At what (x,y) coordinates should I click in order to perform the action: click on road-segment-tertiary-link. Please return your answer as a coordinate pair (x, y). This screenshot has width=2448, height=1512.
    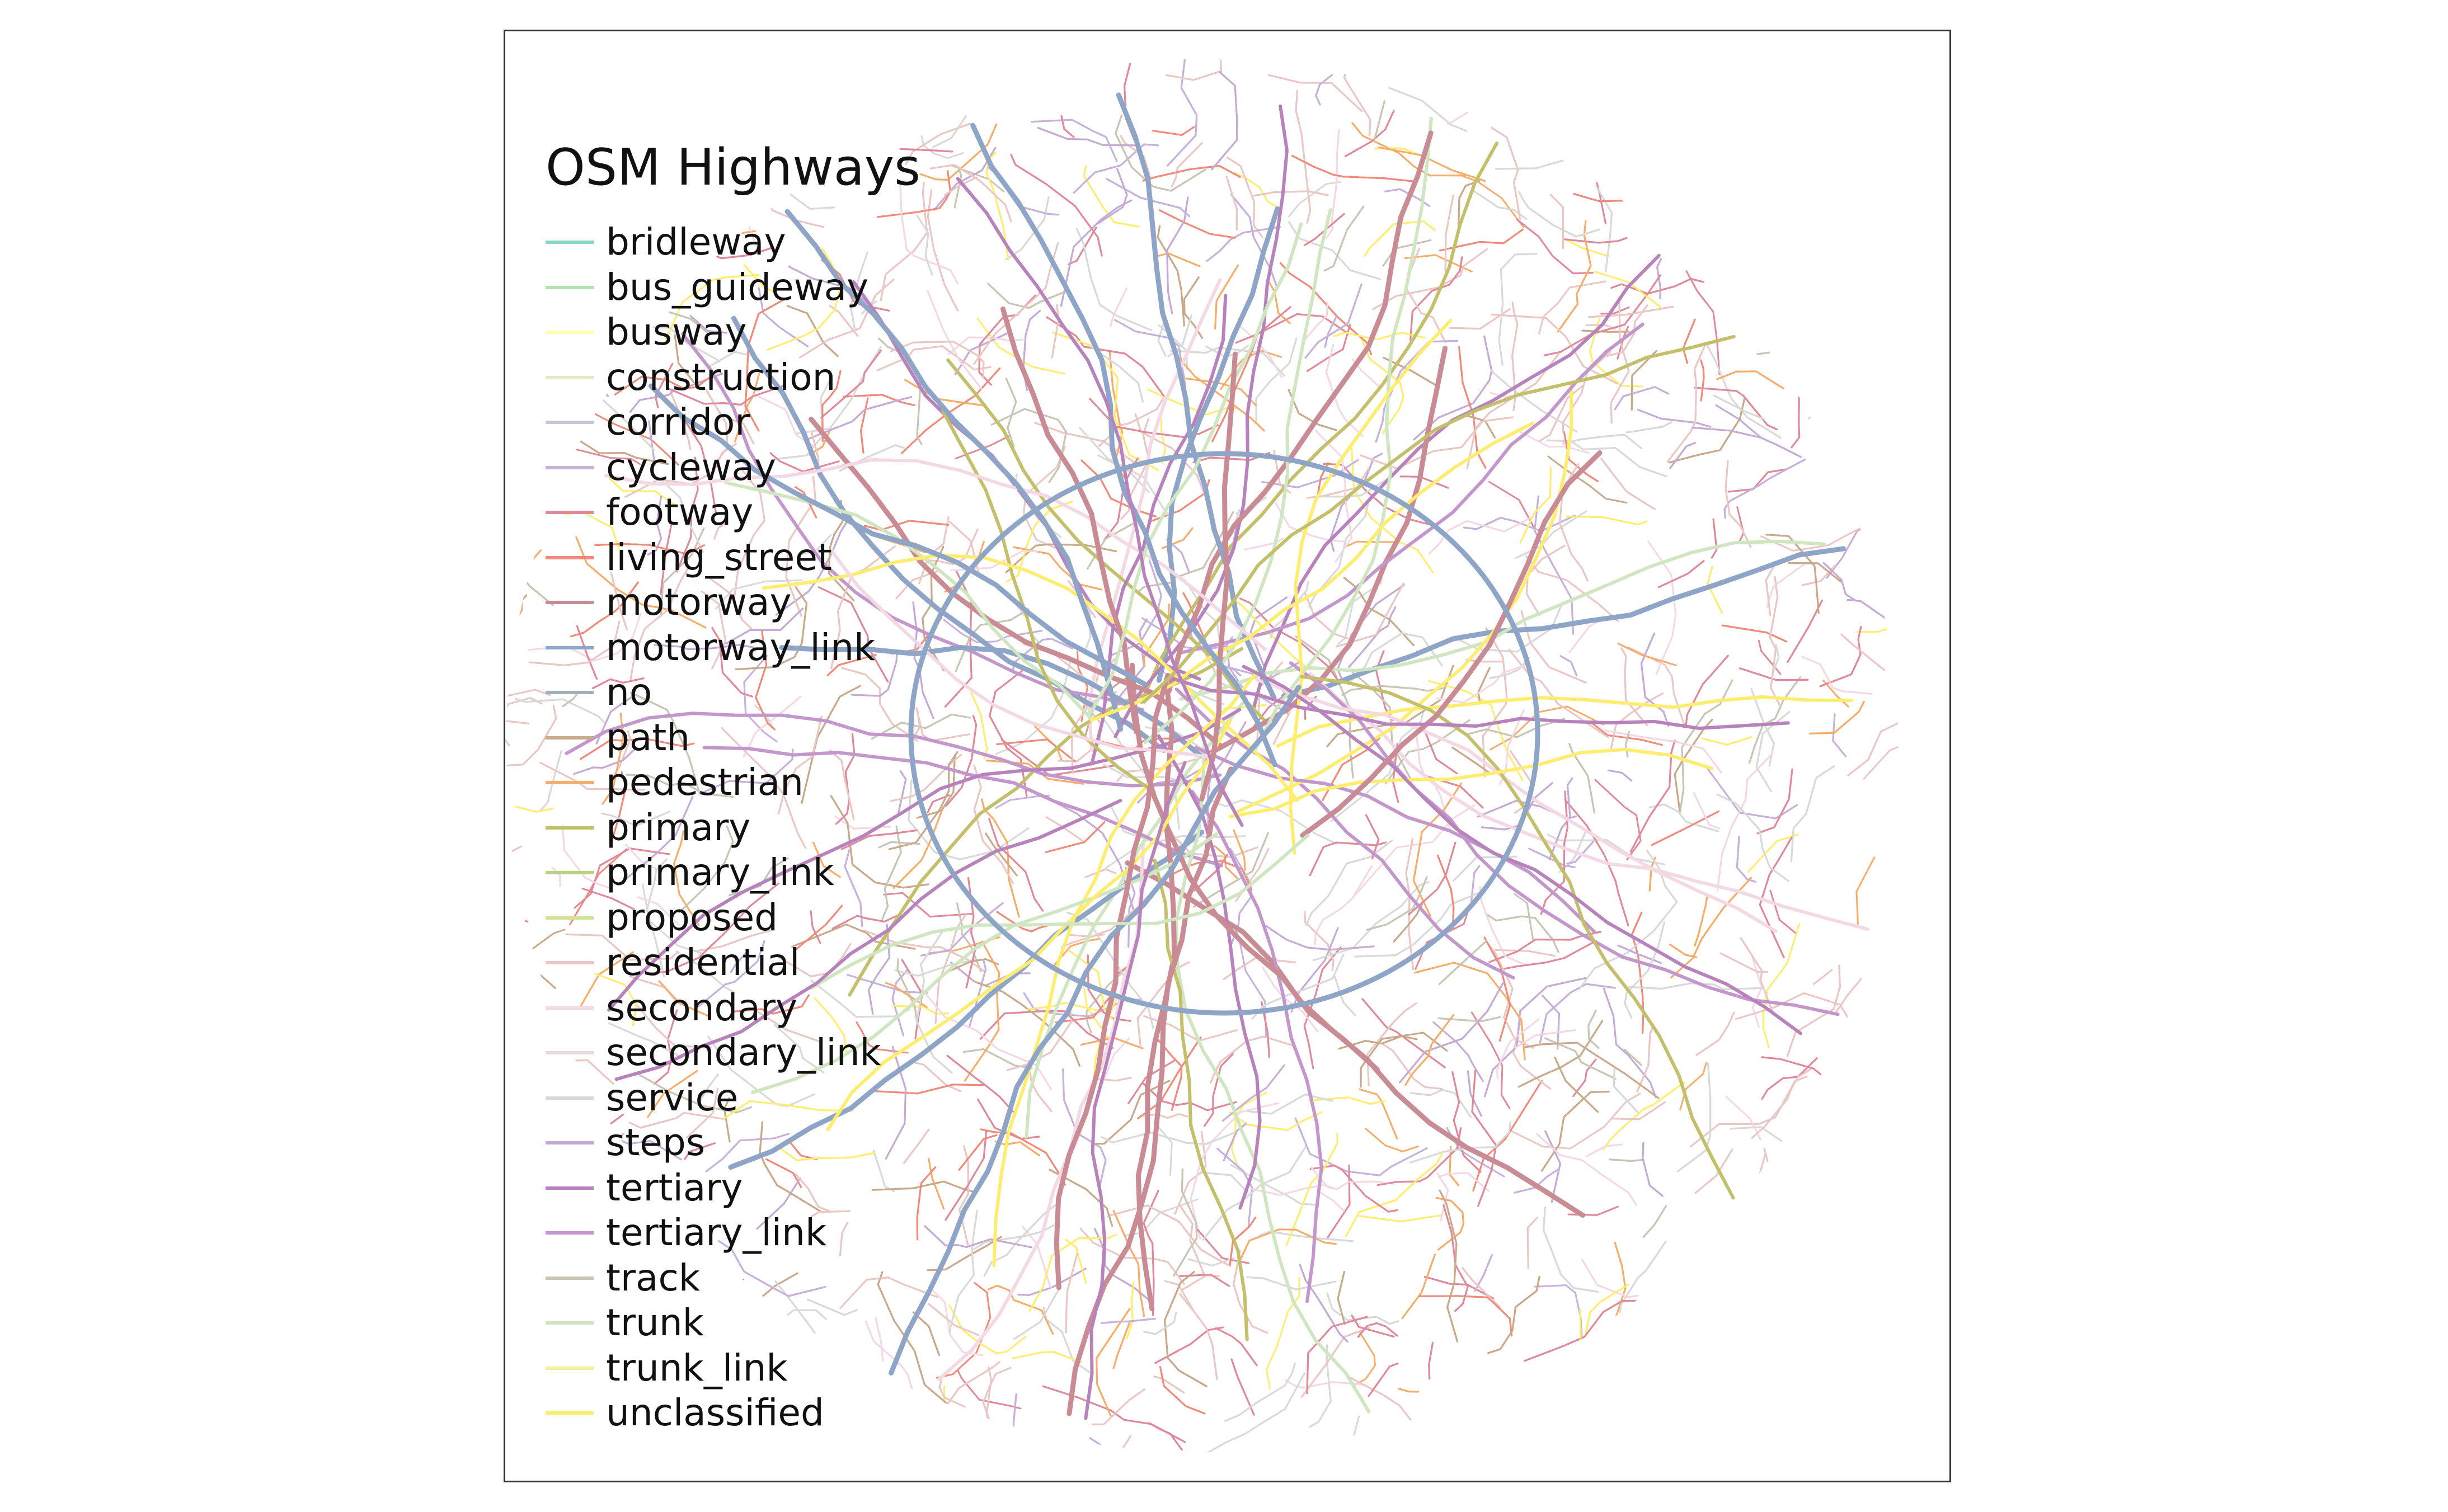
    Looking at the image, I should click on (912, 522).